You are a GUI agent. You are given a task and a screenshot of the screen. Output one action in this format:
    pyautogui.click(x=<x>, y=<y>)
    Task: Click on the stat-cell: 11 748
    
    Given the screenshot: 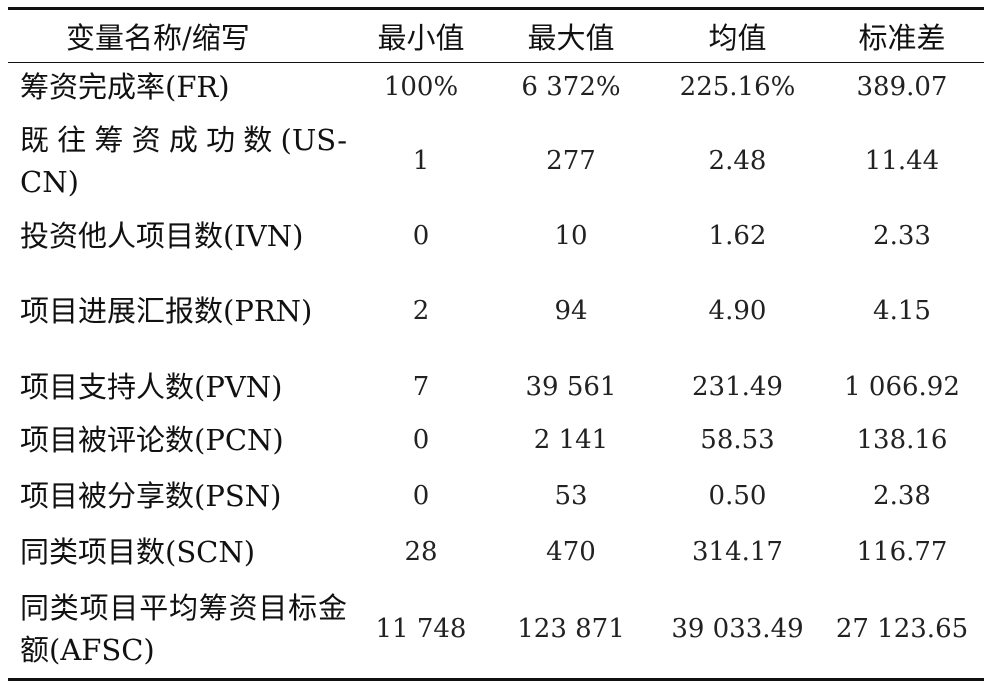 What is the action you would take?
    pyautogui.click(x=421, y=628)
    